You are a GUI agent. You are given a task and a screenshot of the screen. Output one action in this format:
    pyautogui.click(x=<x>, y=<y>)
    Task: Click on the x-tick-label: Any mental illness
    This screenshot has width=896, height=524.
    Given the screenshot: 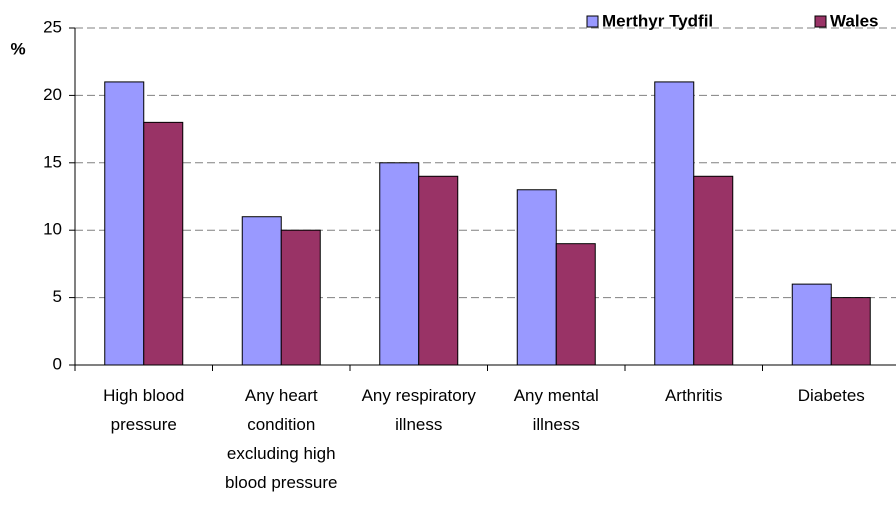 What is the action you would take?
    pyautogui.click(x=556, y=410)
    